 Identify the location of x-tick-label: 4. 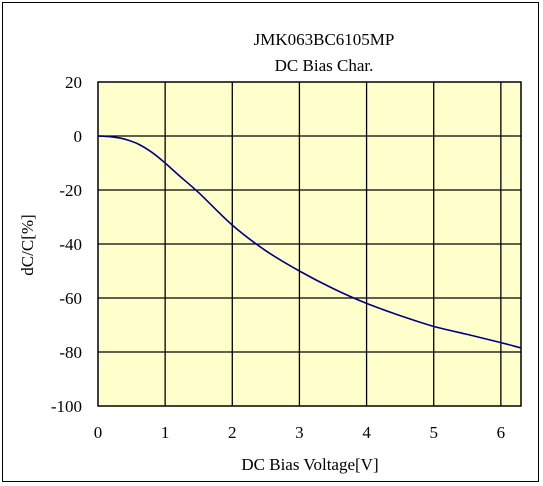
(366, 432).